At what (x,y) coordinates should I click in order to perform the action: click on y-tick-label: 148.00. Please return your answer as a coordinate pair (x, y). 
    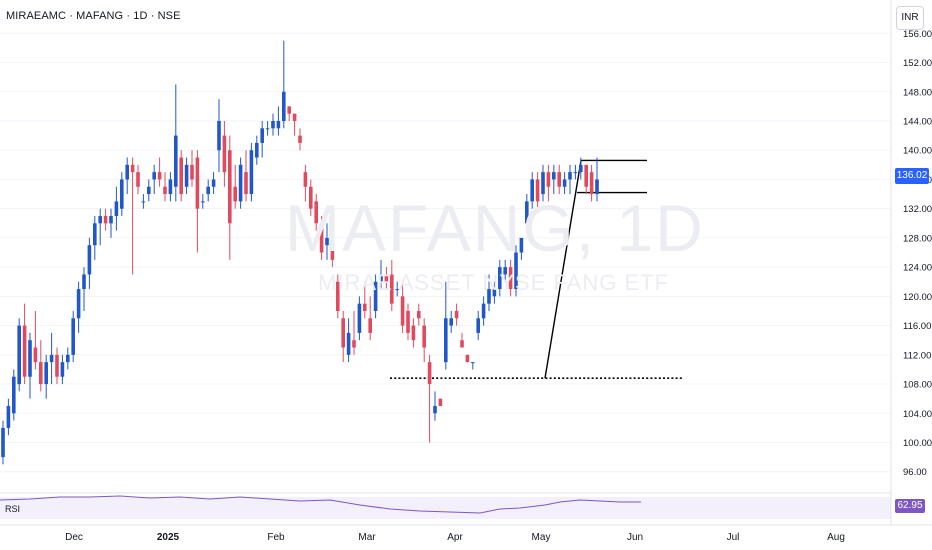
    Looking at the image, I should click on (917, 92).